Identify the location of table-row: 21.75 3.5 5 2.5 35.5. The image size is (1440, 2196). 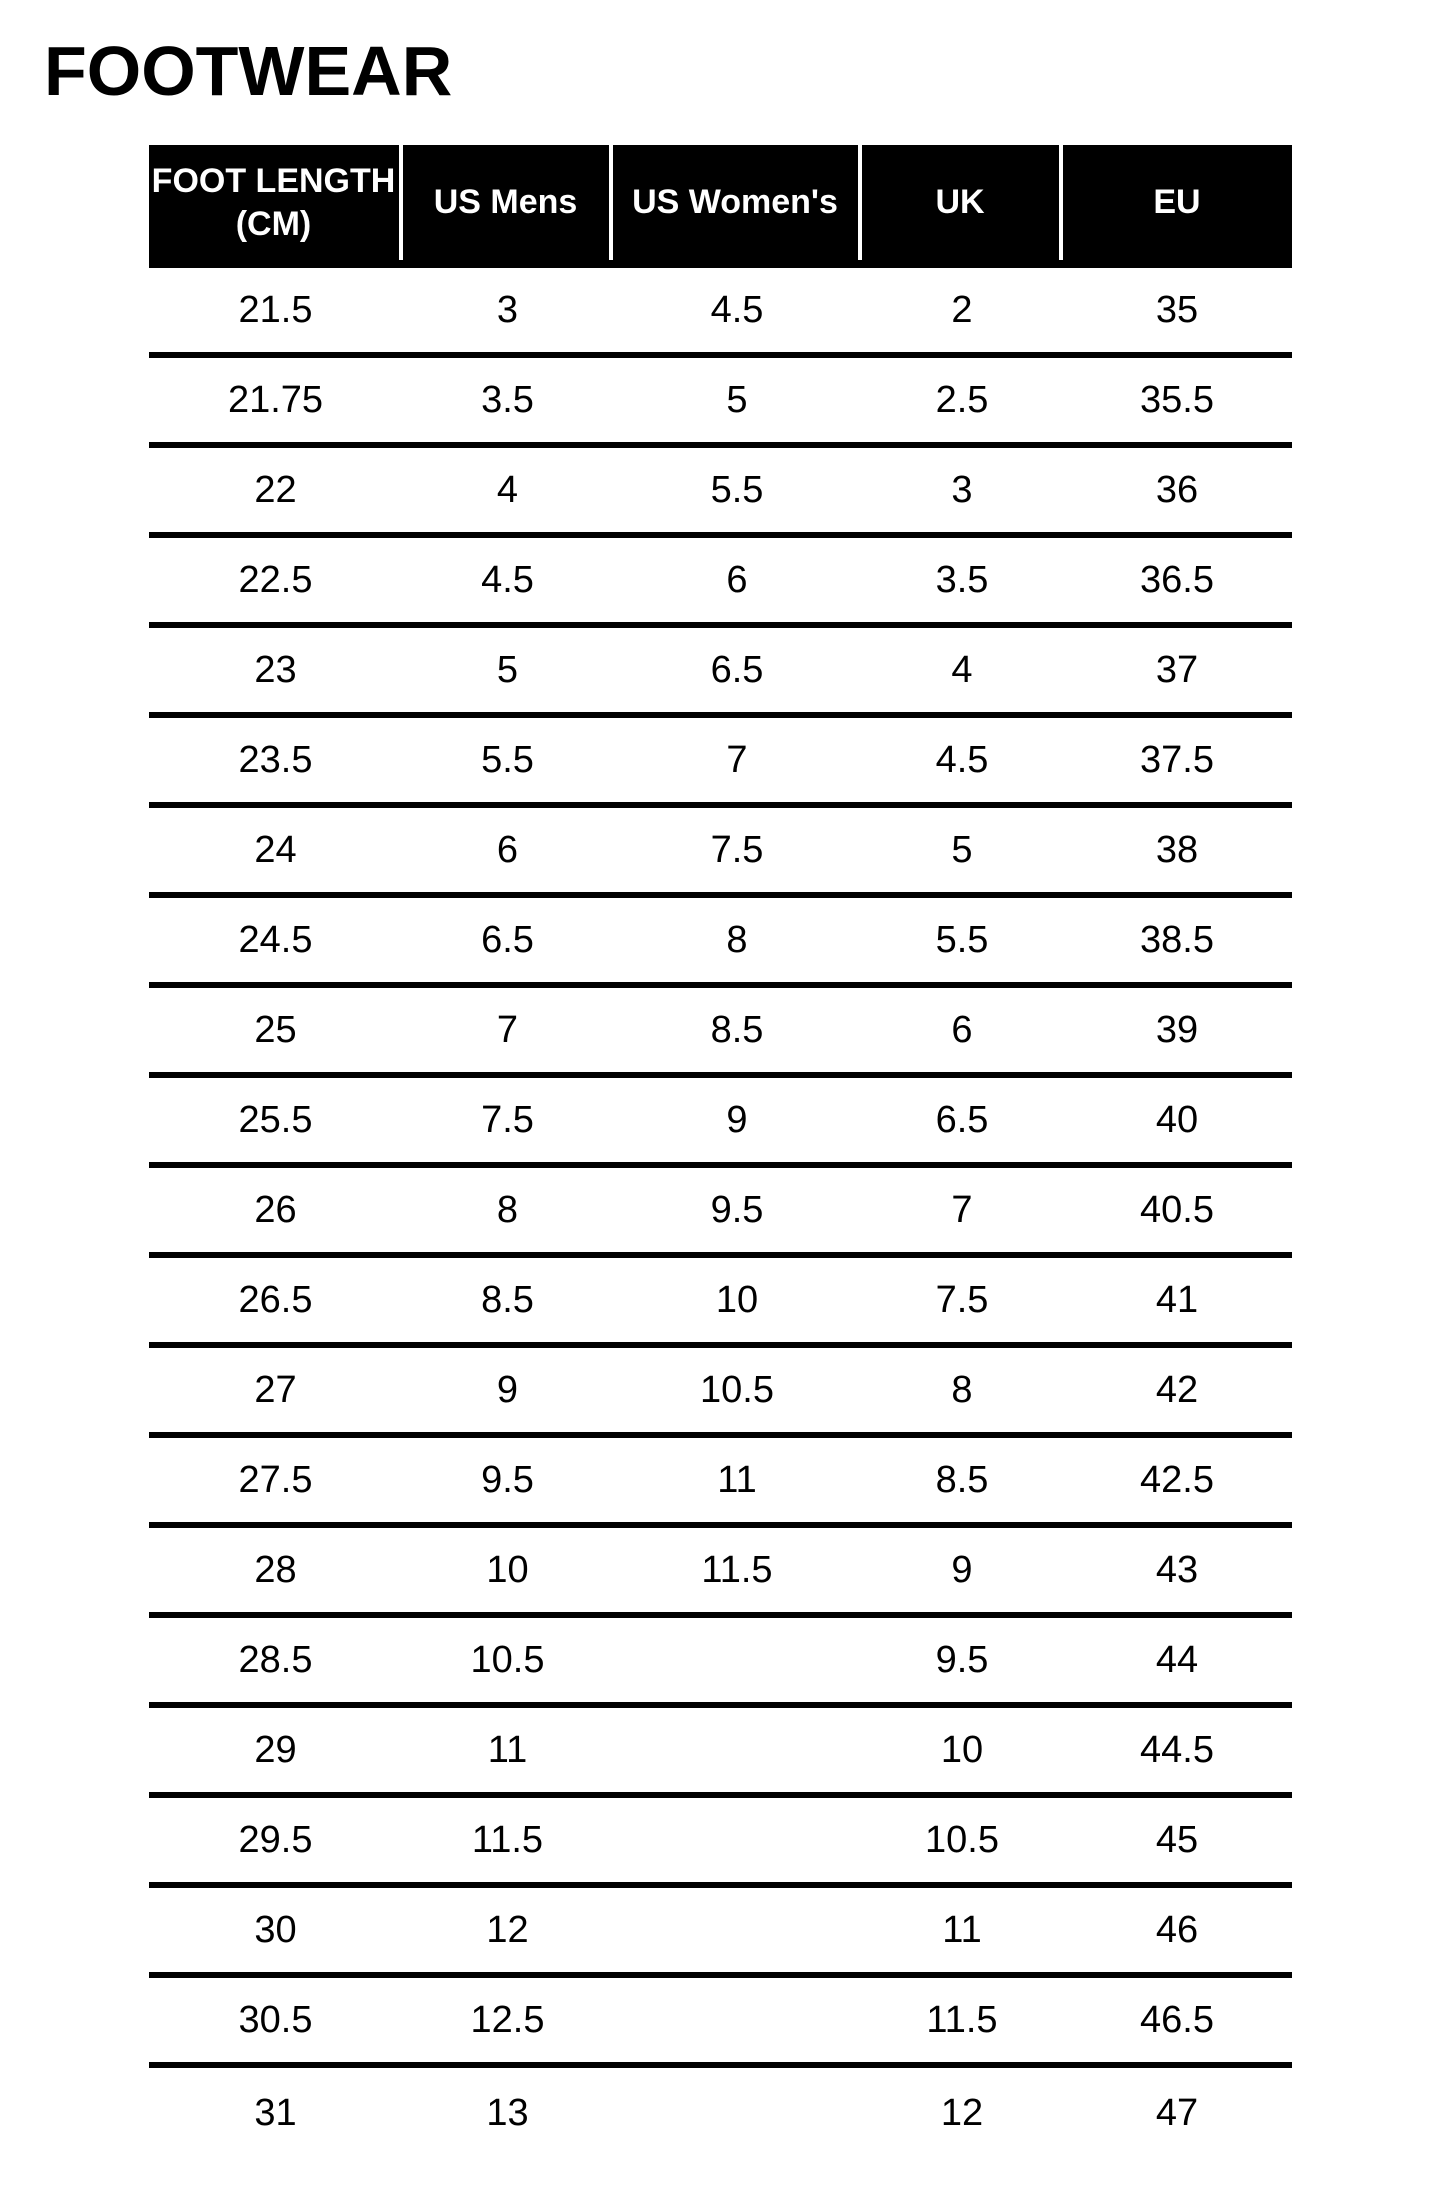
(720, 403).